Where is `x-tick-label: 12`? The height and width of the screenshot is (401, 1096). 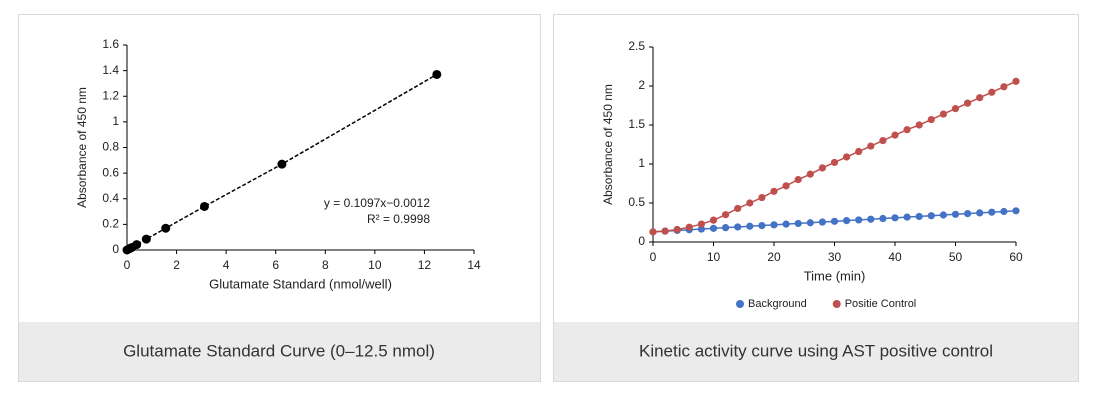
x-tick-label: 12 is located at coordinates (425, 265).